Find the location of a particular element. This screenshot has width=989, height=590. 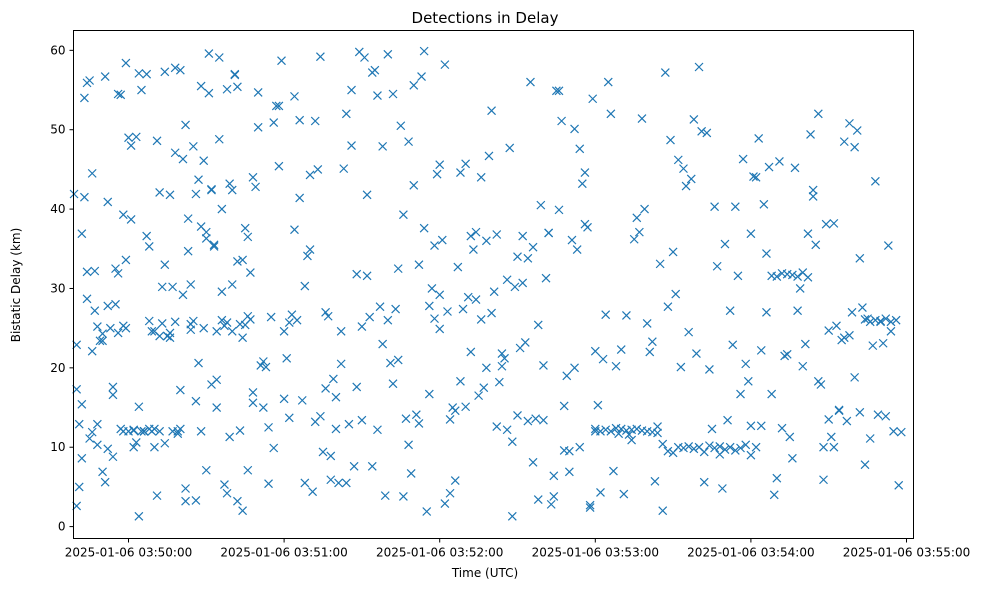

y-tick-label: 30 is located at coordinates (57, 288).